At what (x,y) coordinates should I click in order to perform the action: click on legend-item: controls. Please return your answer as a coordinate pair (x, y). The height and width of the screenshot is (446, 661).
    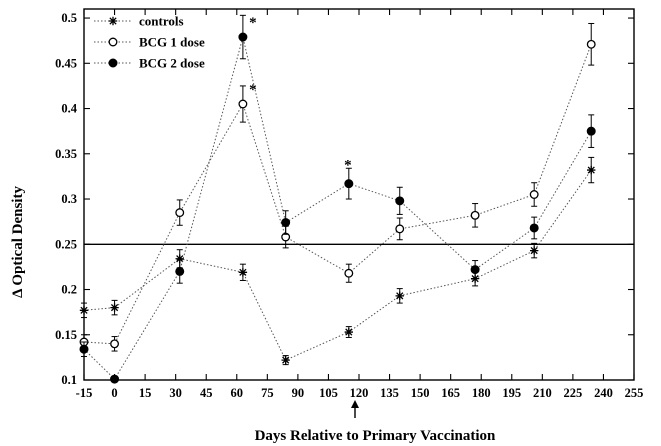
    Looking at the image, I should click on (139, 21).